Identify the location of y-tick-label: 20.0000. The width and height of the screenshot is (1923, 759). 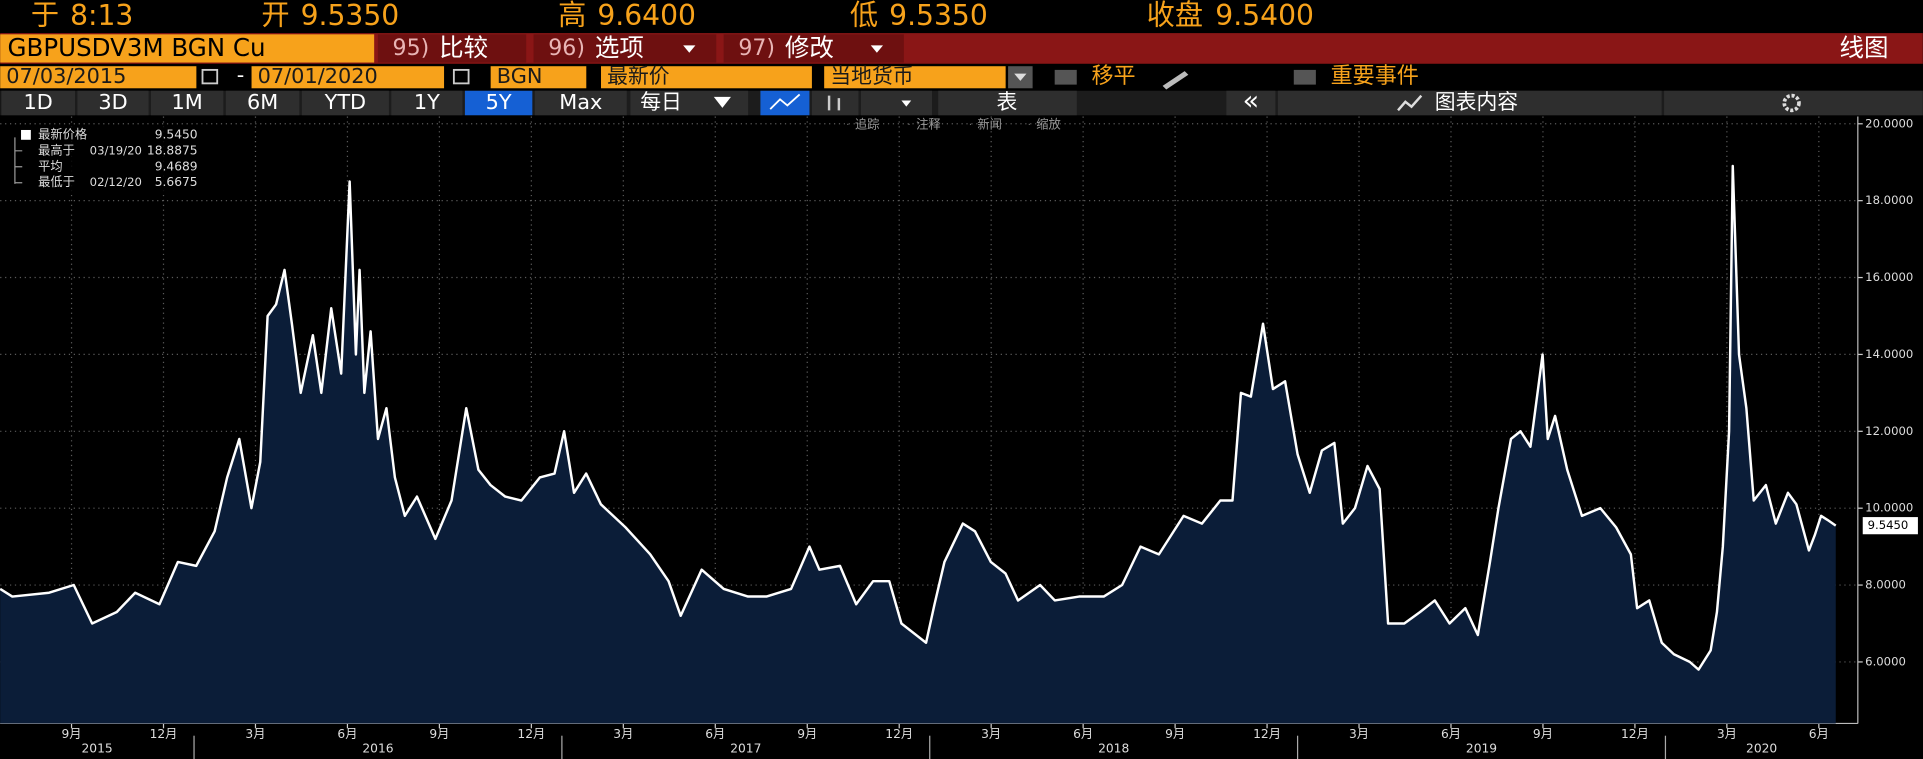
(1889, 123).